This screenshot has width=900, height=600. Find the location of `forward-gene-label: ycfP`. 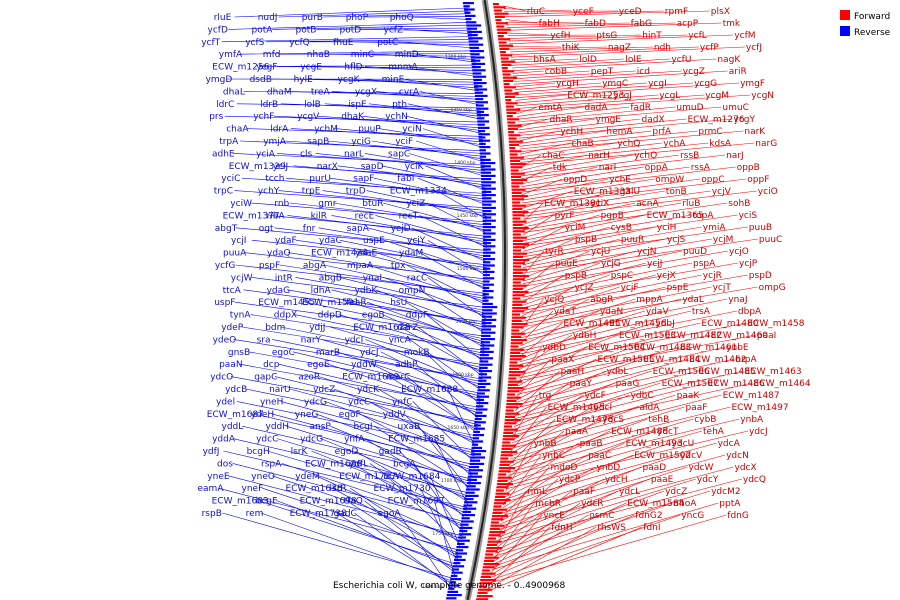

forward-gene-label: ycfP is located at coordinates (709, 48).